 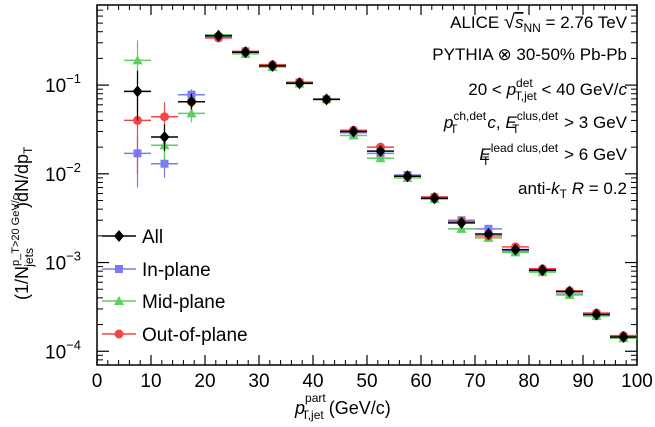 I want to click on legend-entry-in-plane: In-plane, so click(x=156, y=270).